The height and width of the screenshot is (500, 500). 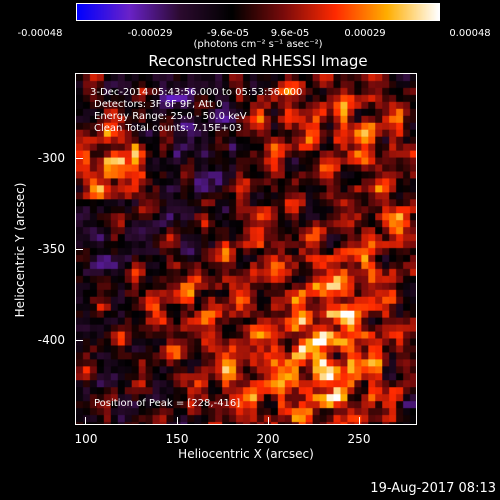 What do you see at coordinates (51, 158) in the screenshot?
I see `y-tick-label: -300` at bounding box center [51, 158].